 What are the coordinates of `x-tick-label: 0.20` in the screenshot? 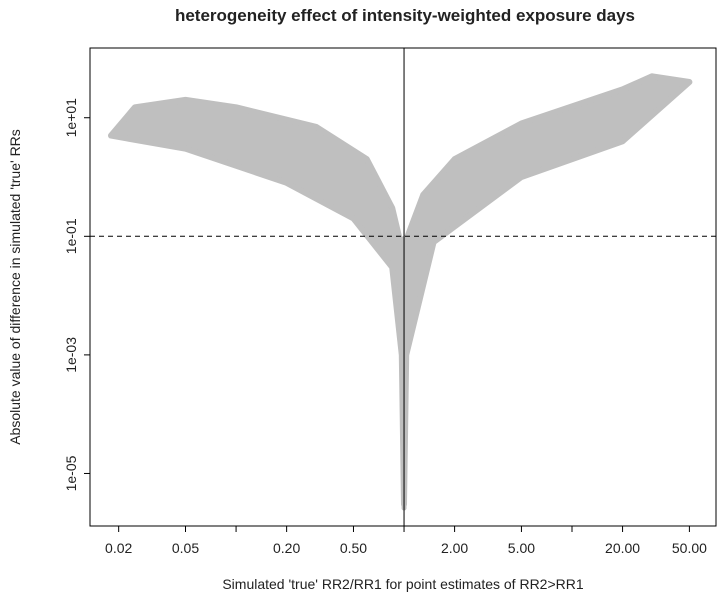 It's located at (286, 548).